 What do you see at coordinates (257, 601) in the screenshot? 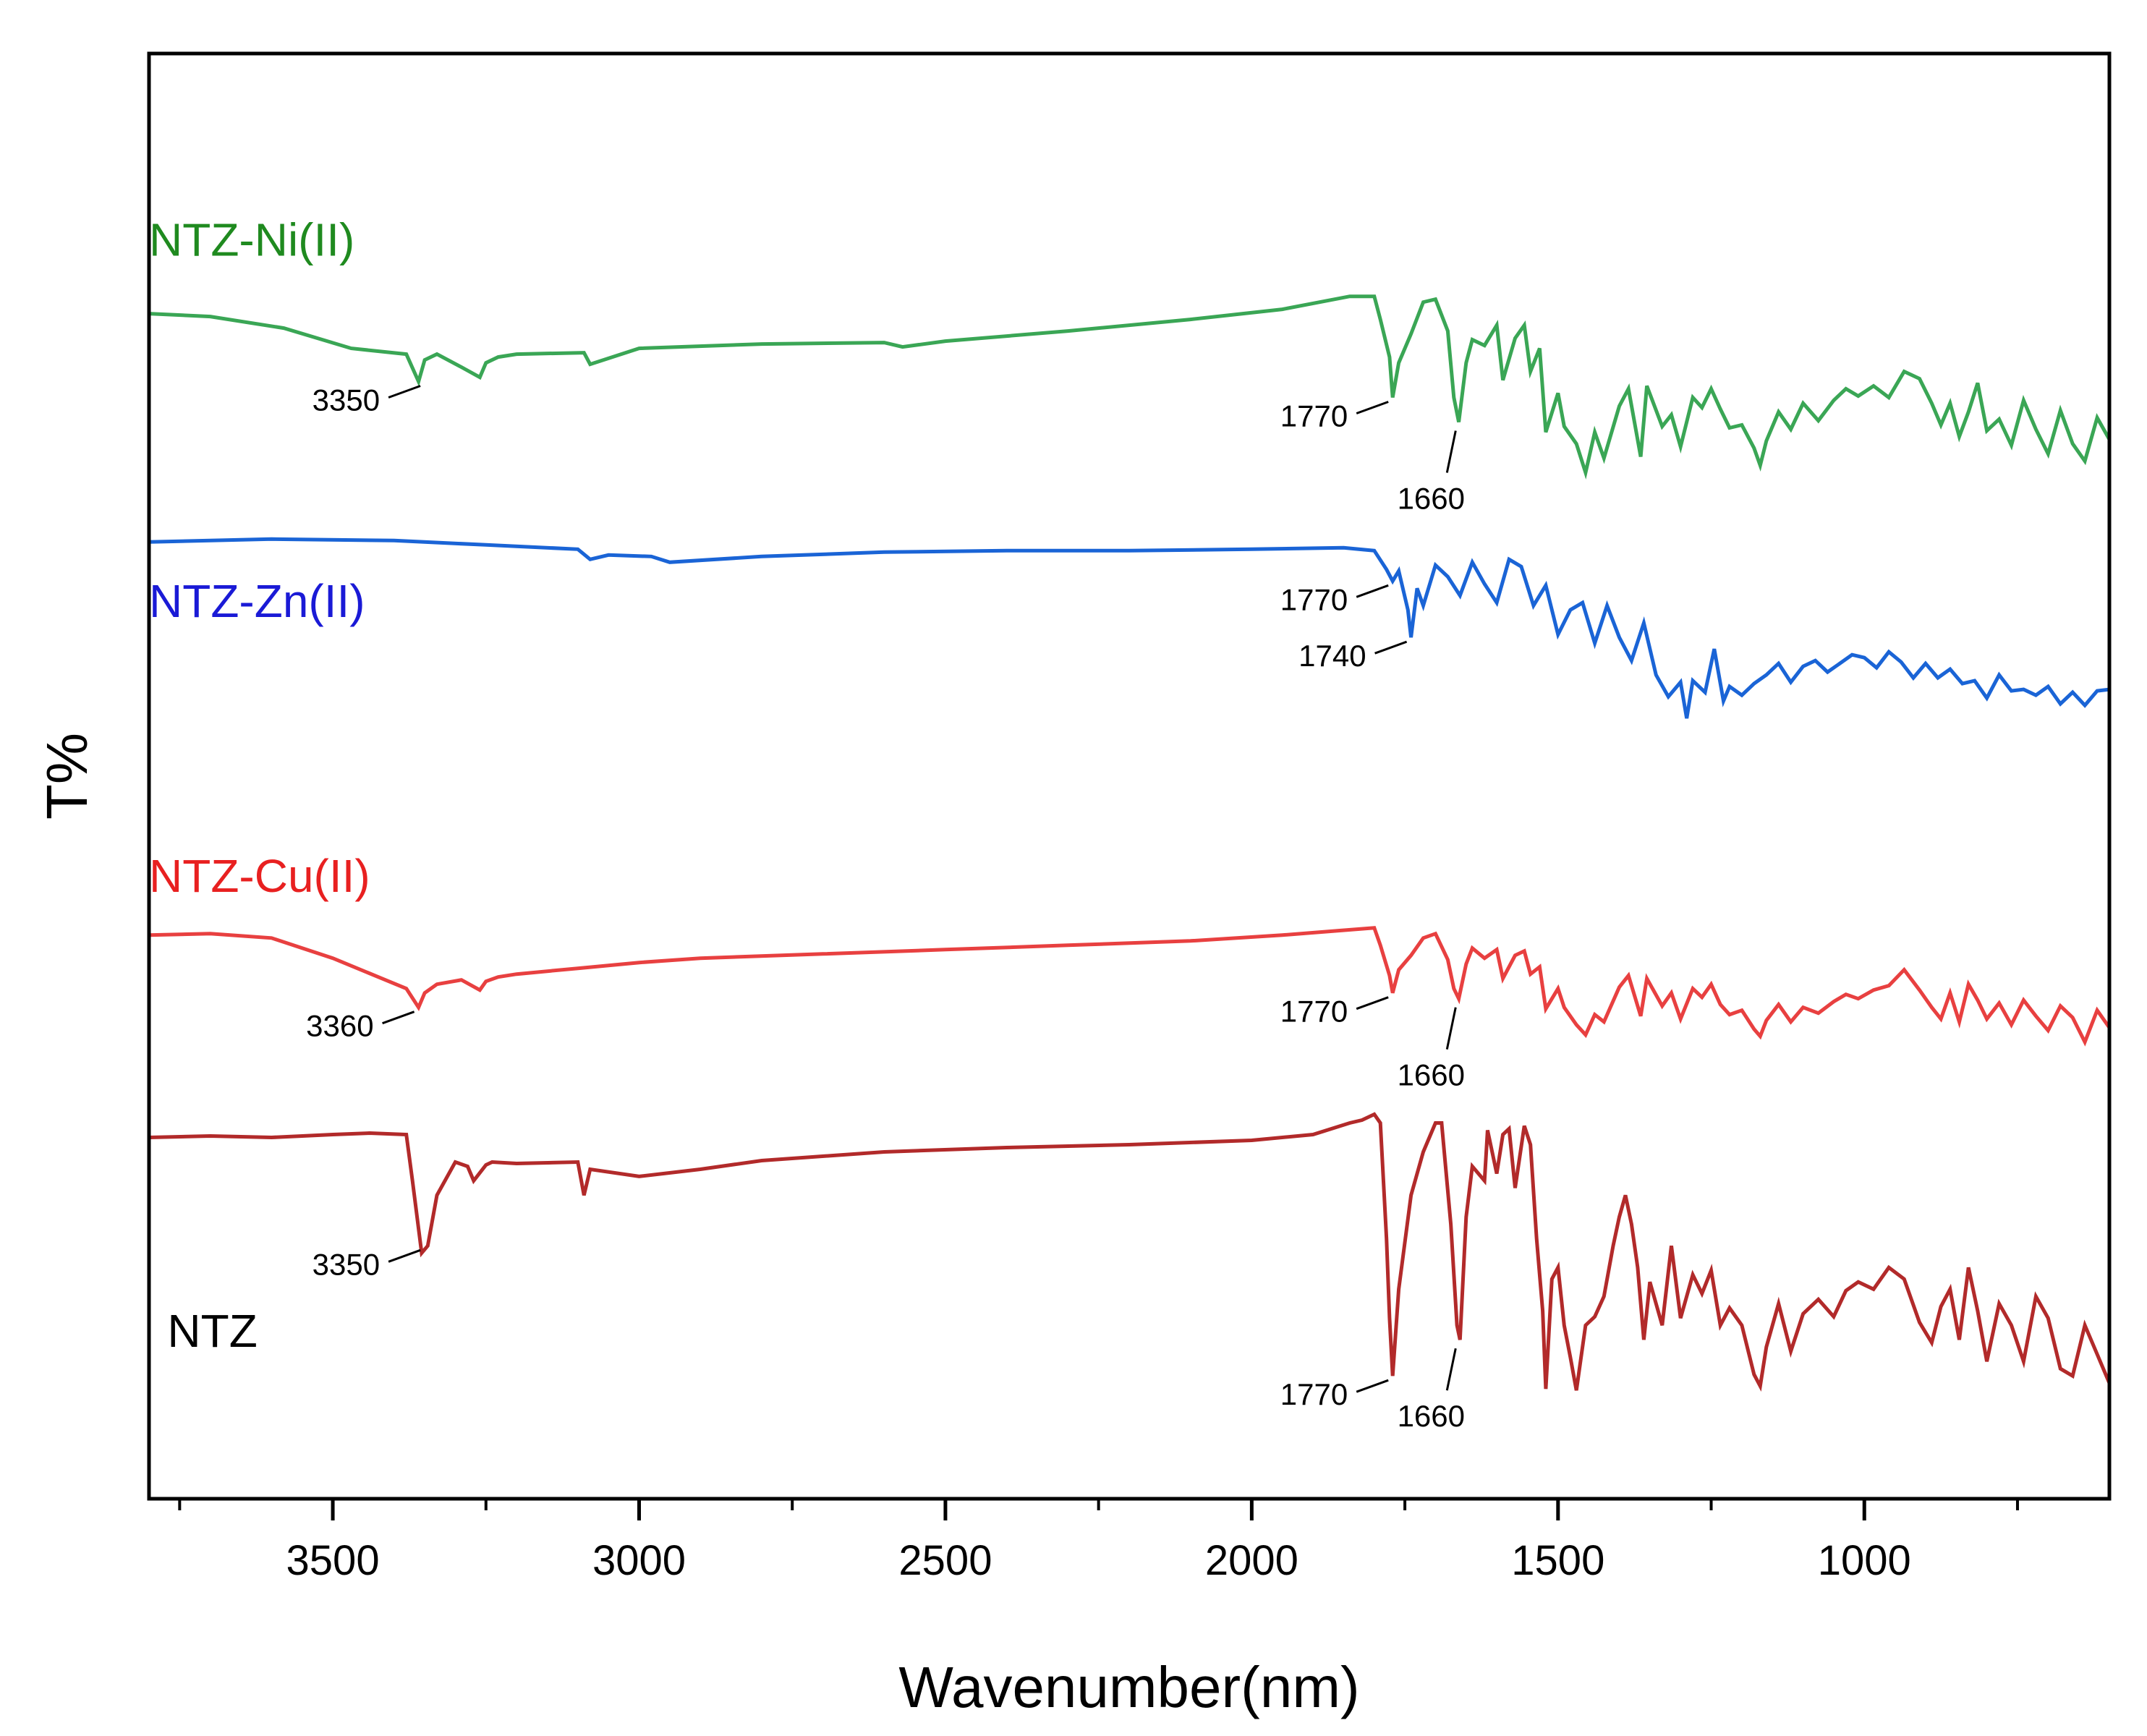
I see `series-label-ntz-zn-ii: NTZ-Zn(II)` at bounding box center [257, 601].